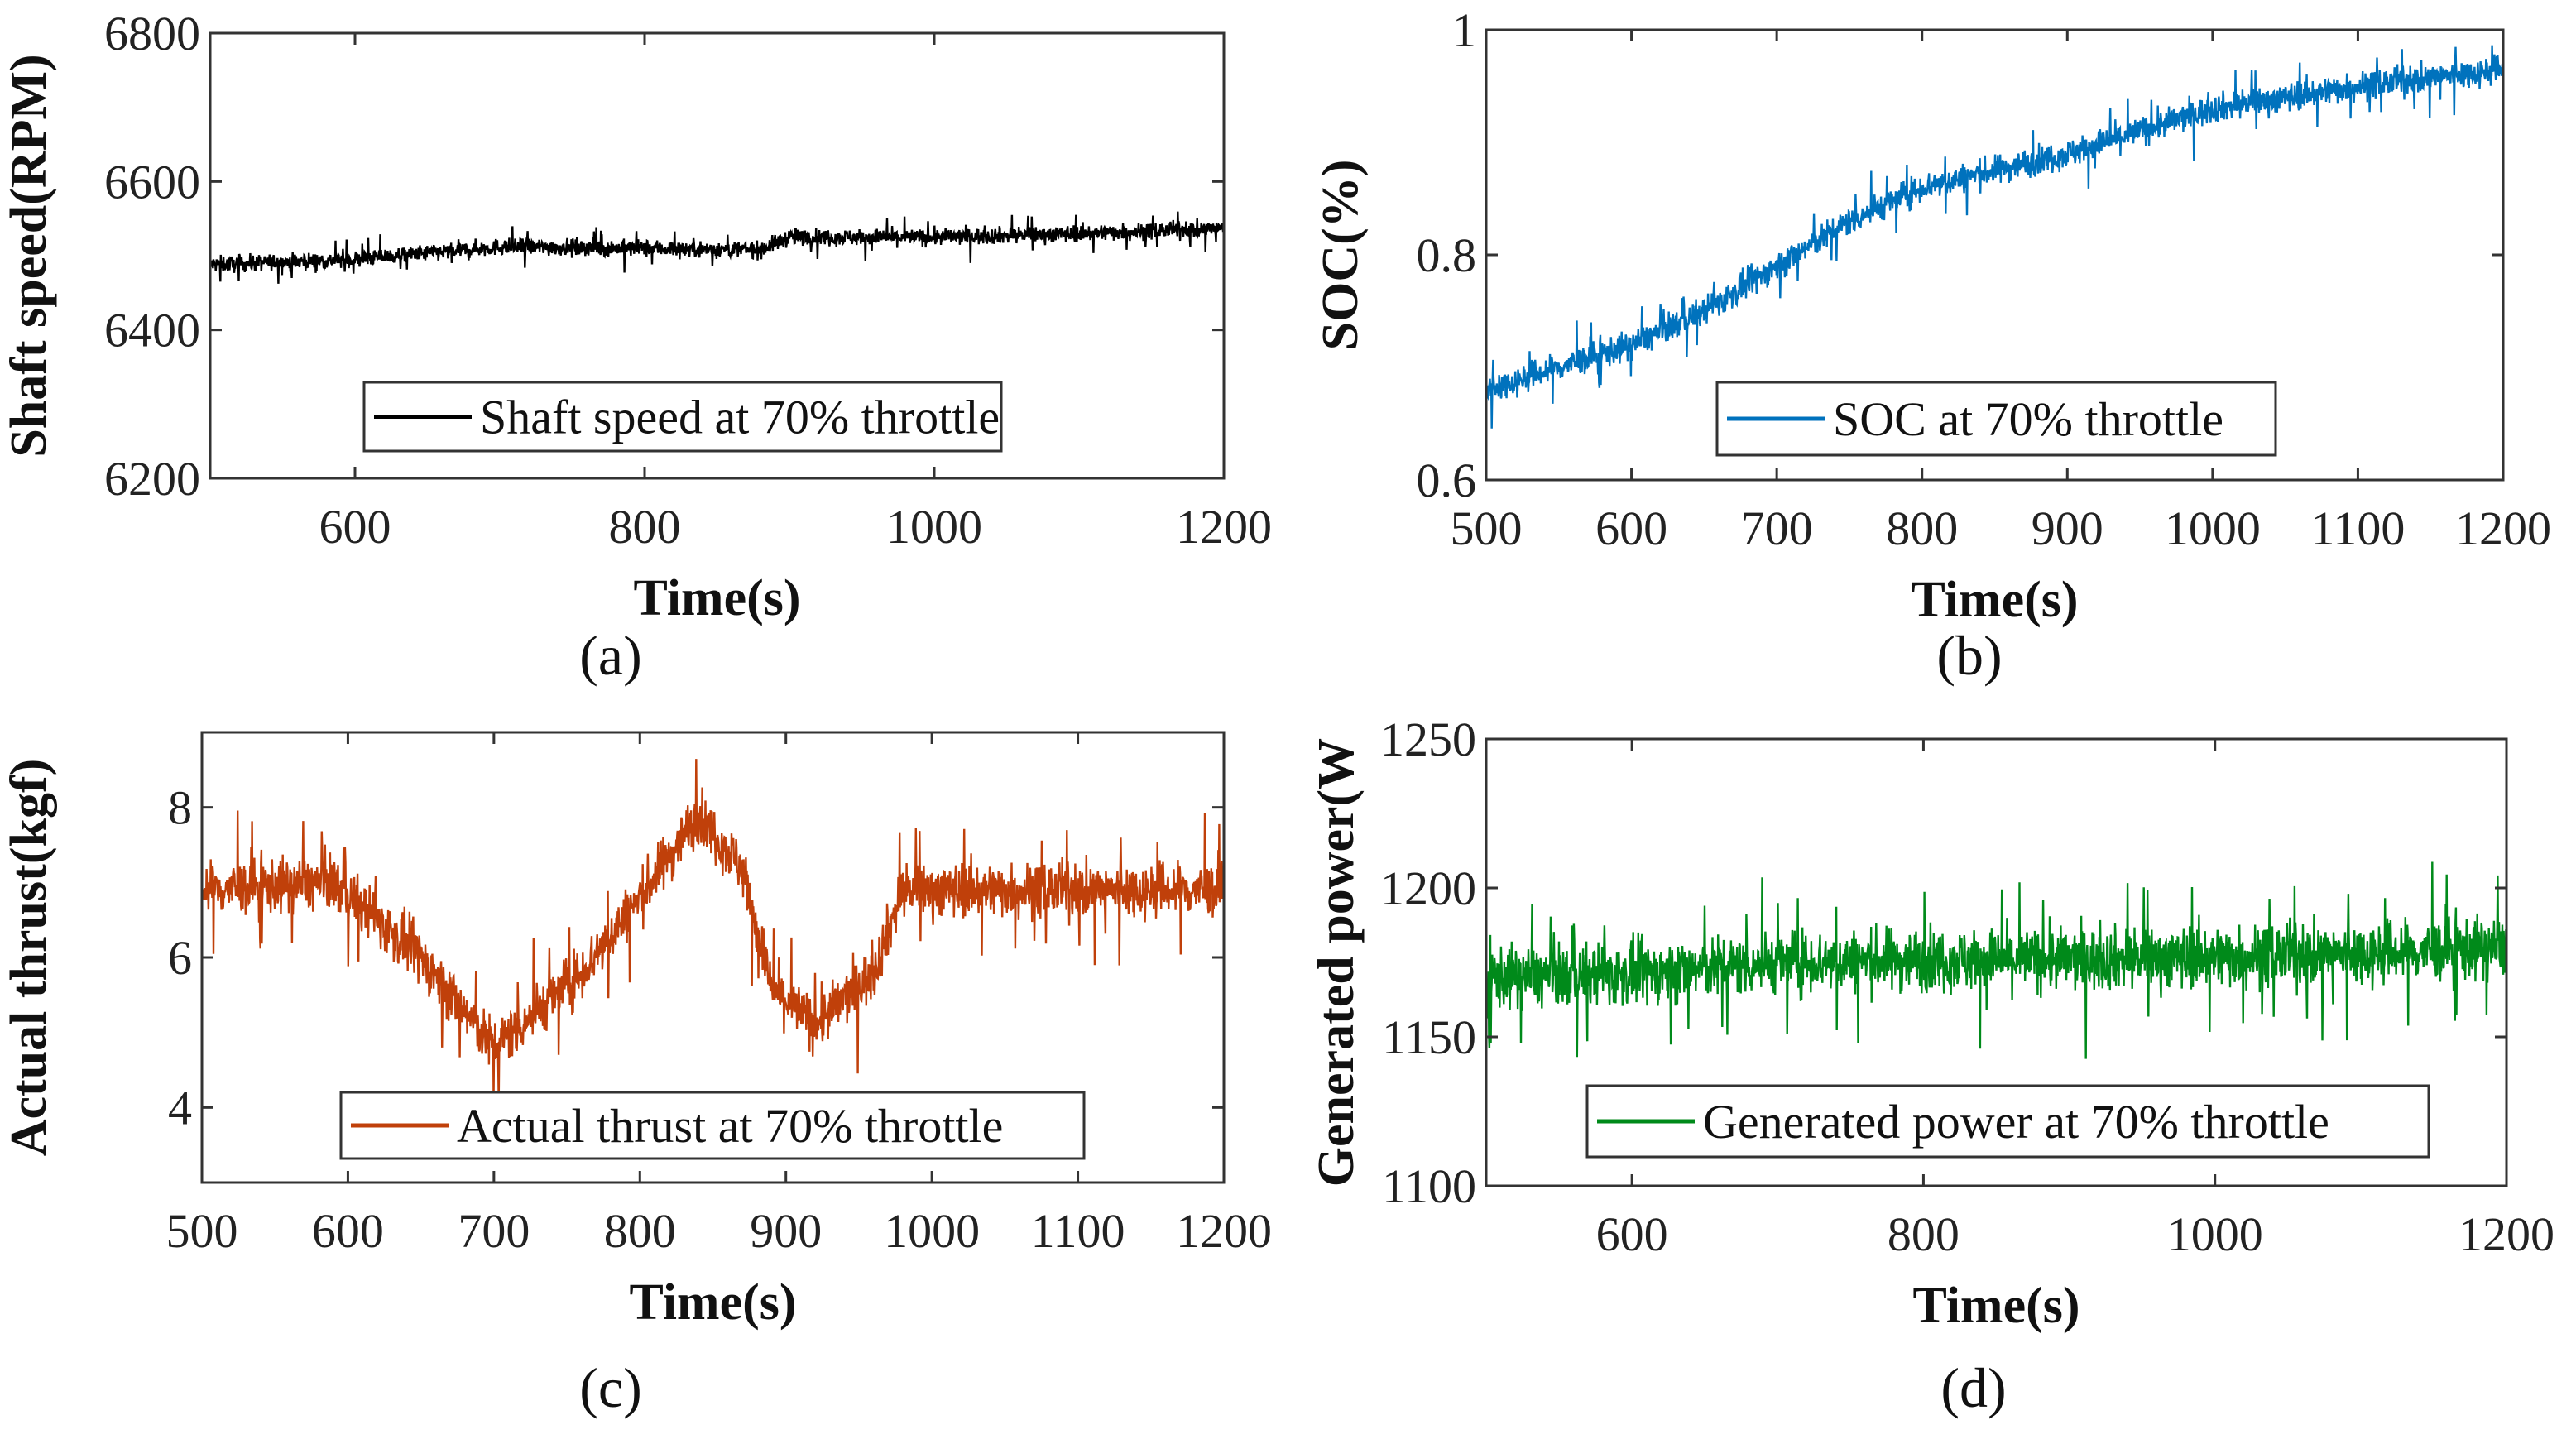 Image resolution: width=2576 pixels, height=1444 pixels. I want to click on y-tick-label: 6800, so click(152, 33).